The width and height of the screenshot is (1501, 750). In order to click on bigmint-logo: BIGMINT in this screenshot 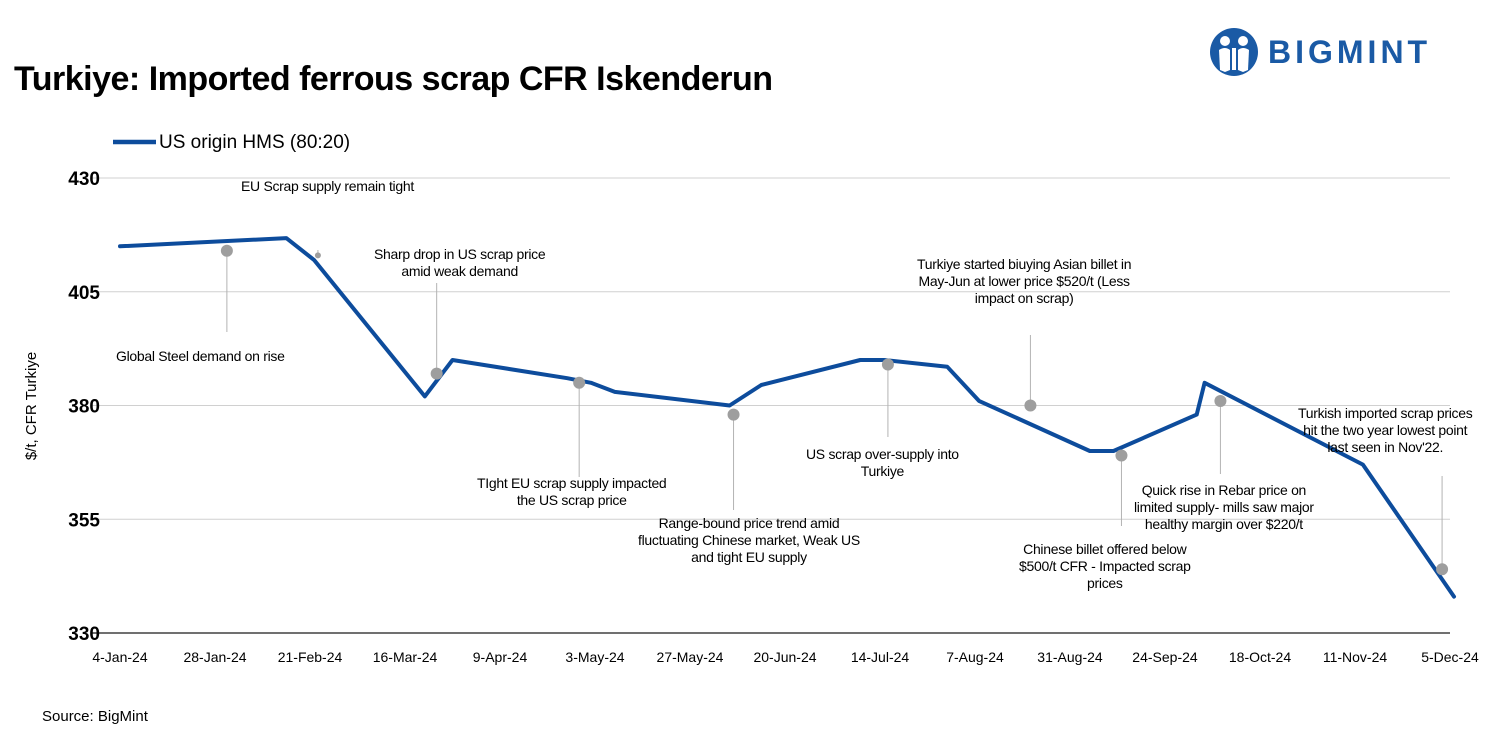, I will do `click(1319, 52)`.